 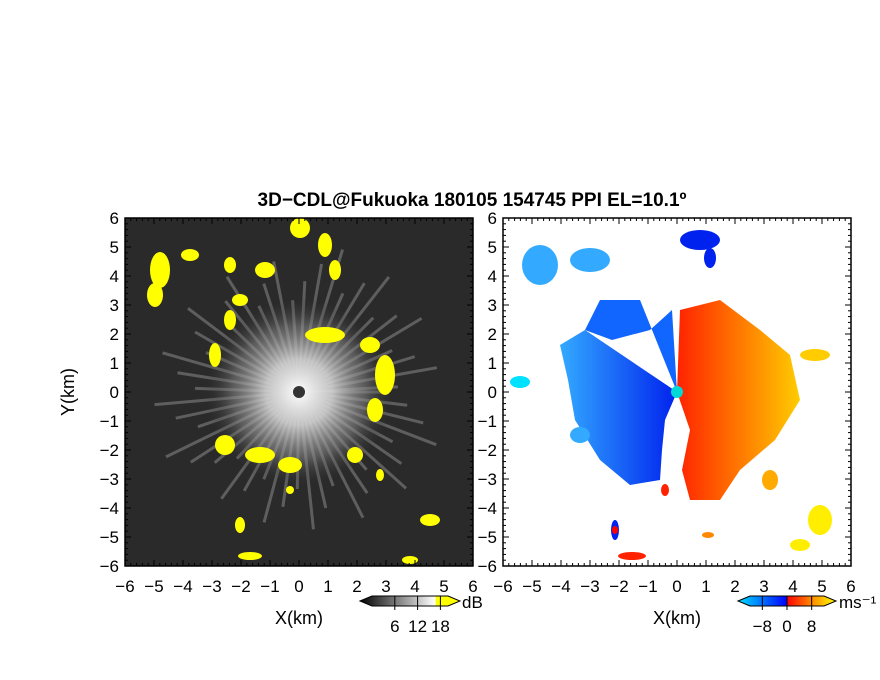 I want to click on right-colorbar: −8 0 8 ms⁻¹, so click(x=806, y=614).